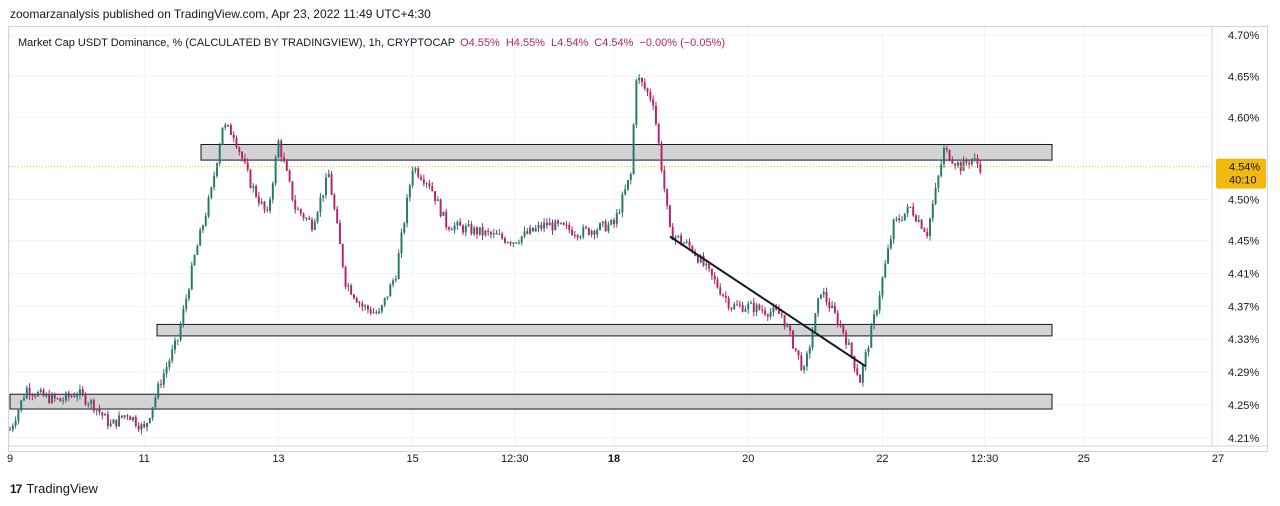 The height and width of the screenshot is (506, 1280). I want to click on x-tick-label: 12:30, so click(985, 459).